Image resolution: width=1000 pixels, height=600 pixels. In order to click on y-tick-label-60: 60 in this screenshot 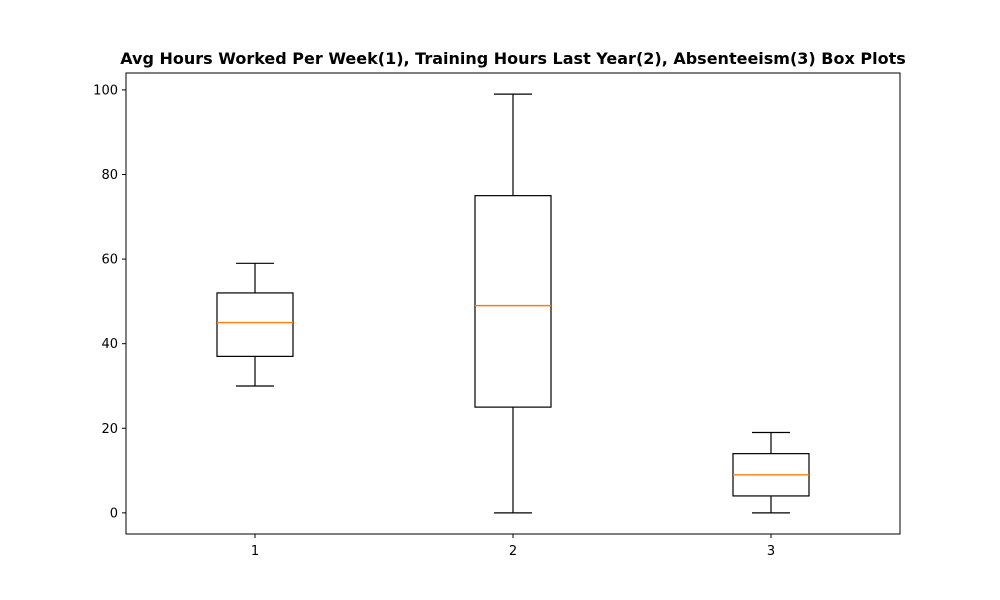, I will do `click(109, 260)`.